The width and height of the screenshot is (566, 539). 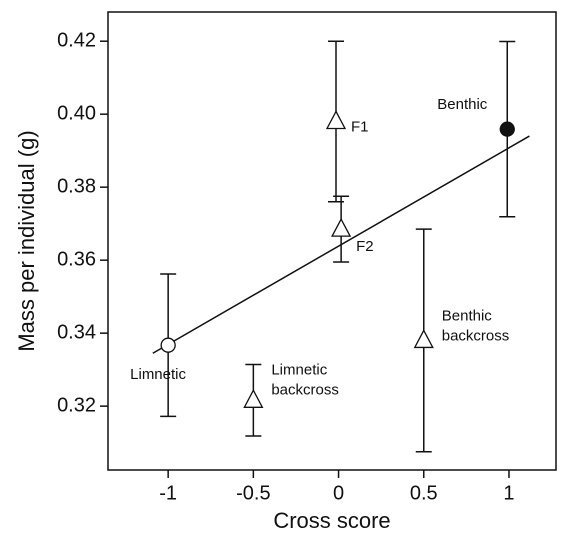 What do you see at coordinates (331, 520) in the screenshot?
I see `x-axis-label: Cross score` at bounding box center [331, 520].